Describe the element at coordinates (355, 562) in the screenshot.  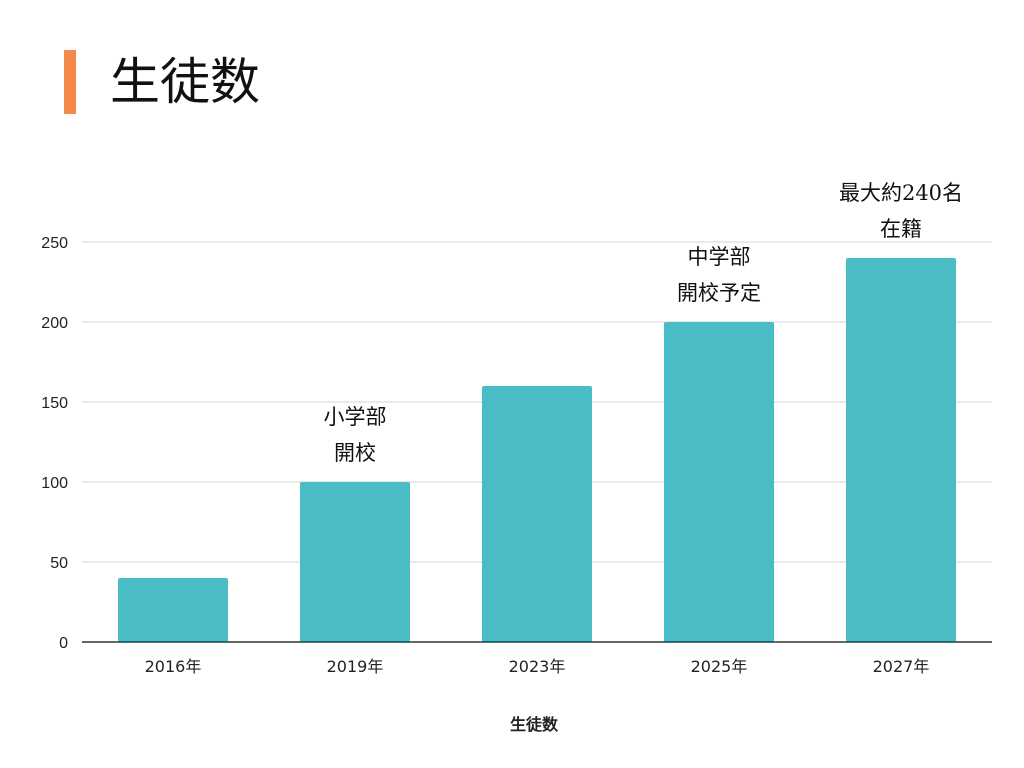
I see `bar-2019年` at that location.